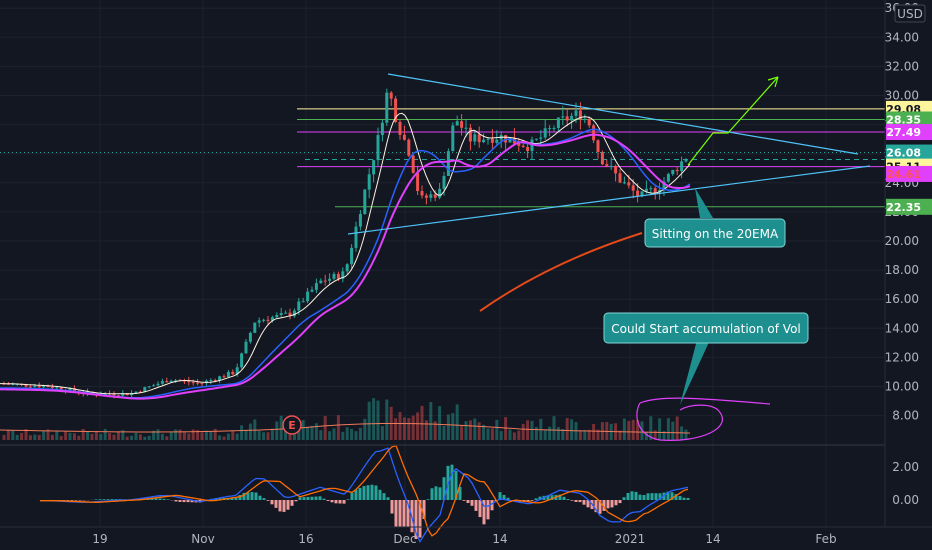  I want to click on ma-50-line, so click(561, 272).